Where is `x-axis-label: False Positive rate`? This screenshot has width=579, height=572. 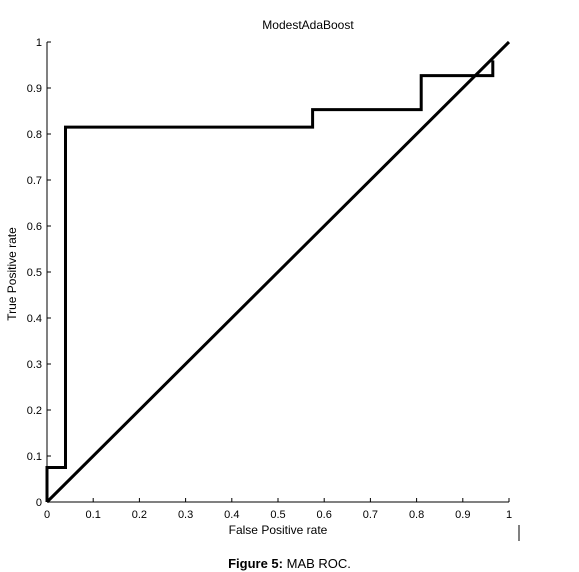 x-axis-label: False Positive rate is located at coordinates (278, 530).